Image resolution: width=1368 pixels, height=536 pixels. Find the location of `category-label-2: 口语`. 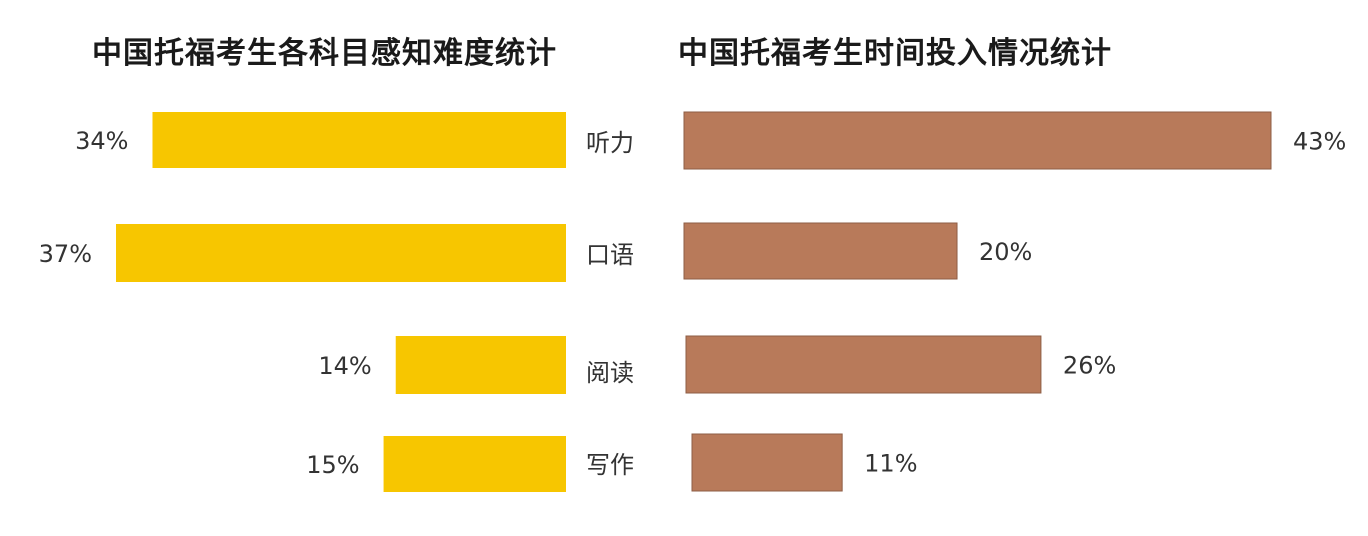

category-label-2: 口语 is located at coordinates (610, 255).